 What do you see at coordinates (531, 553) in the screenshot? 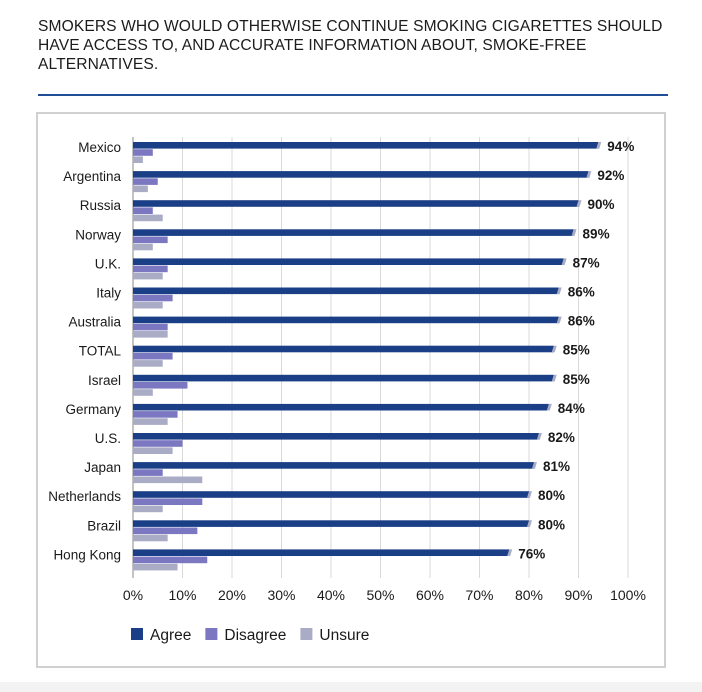
I see `value-label: 76%` at bounding box center [531, 553].